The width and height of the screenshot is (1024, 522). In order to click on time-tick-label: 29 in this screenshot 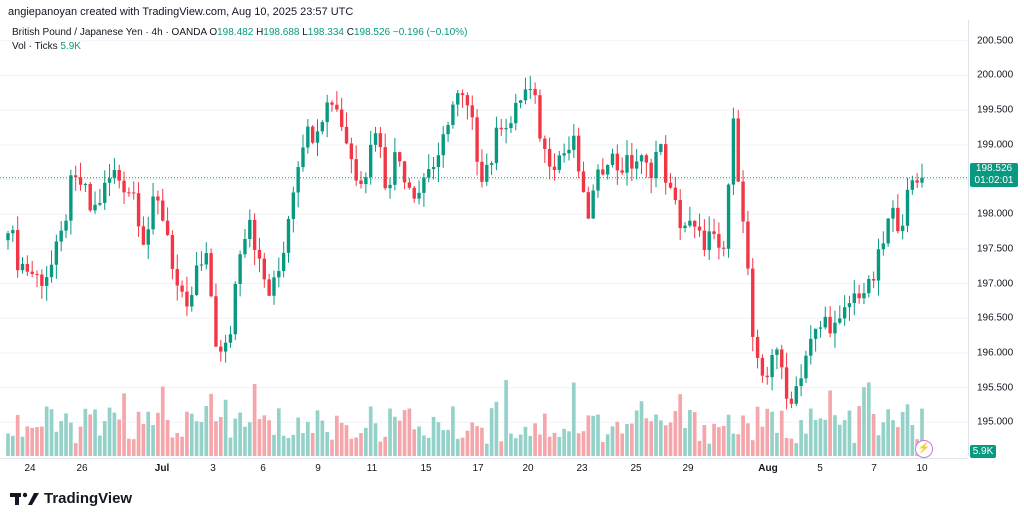, I will do `click(688, 468)`.